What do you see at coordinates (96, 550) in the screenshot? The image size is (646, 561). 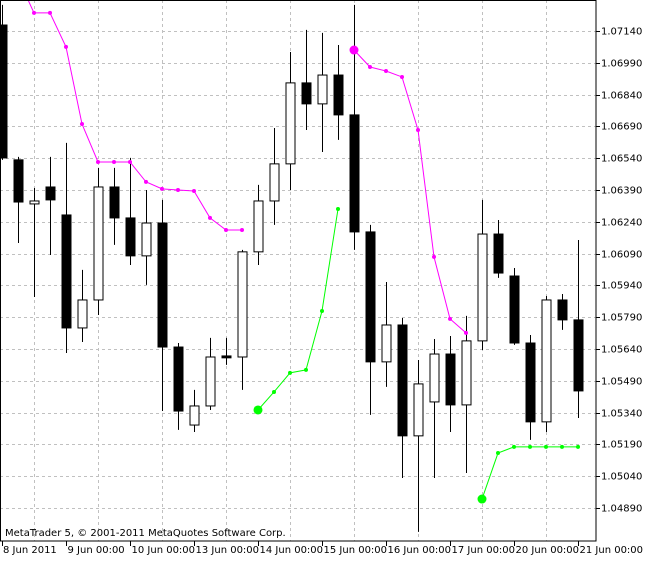 I see `x-tick-label: 9 Jun 00:00` at bounding box center [96, 550].